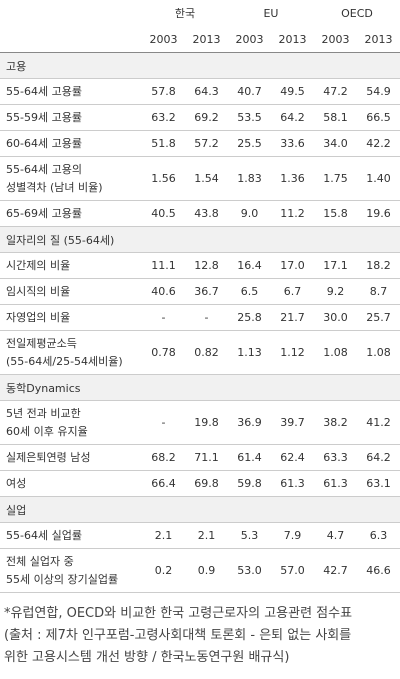  Describe the element at coordinates (163, 213) in the screenshot. I see `cell: 40.5` at that location.